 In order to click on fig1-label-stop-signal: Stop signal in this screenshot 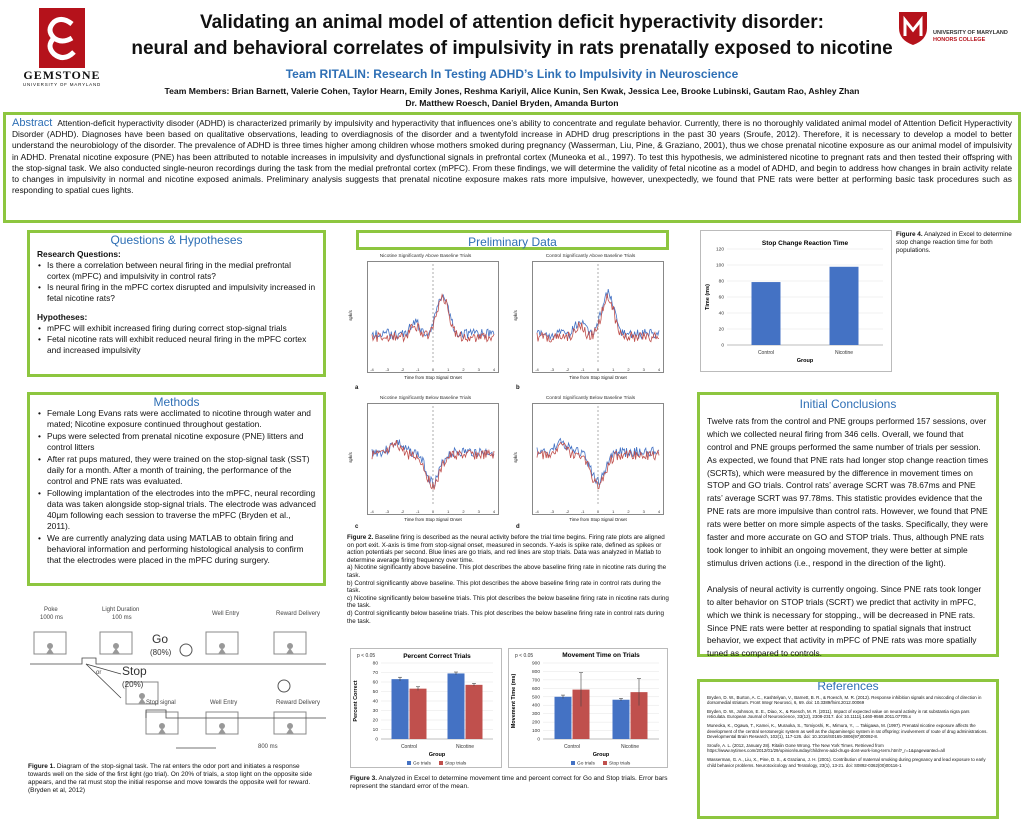, I will do `click(161, 703)`.